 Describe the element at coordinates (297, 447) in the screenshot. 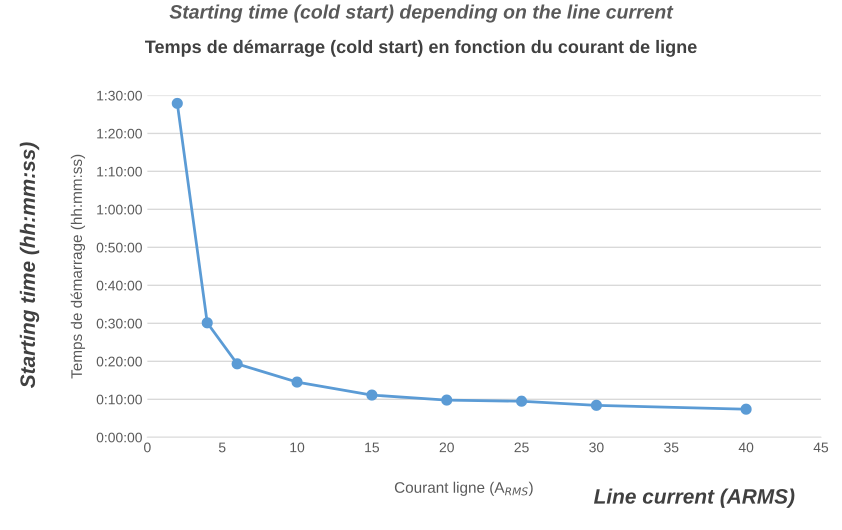

I see `x-tick-label: 10` at that location.